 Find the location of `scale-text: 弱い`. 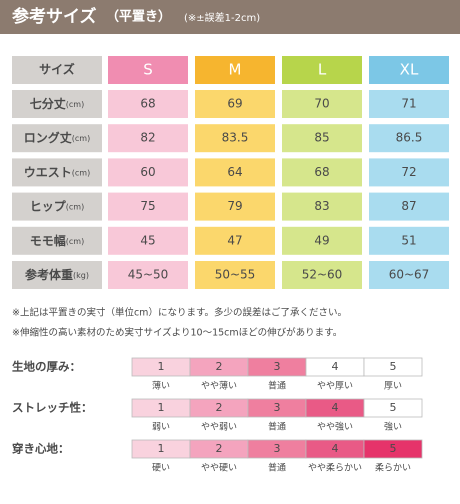

scale-text: 弱い is located at coordinates (161, 427).